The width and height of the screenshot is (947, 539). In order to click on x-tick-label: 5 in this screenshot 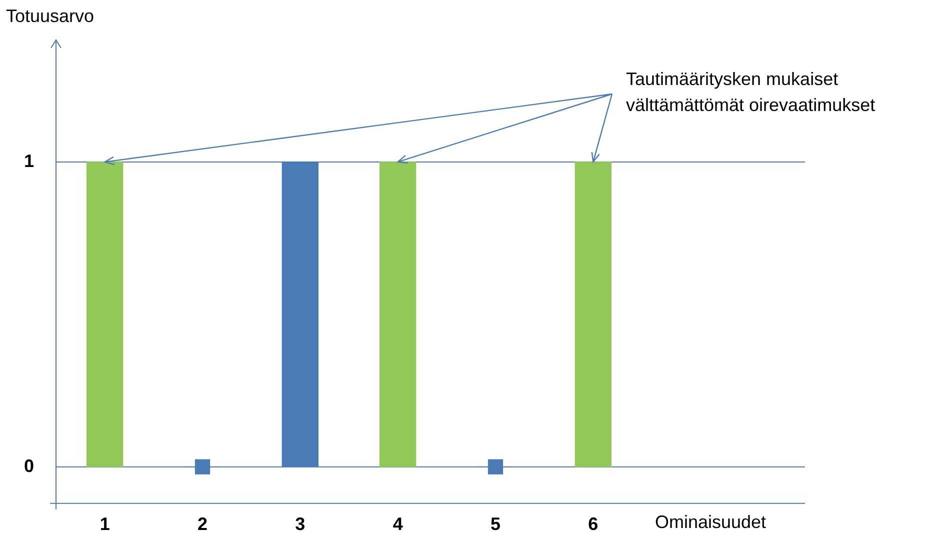, I will do `click(495, 524)`.